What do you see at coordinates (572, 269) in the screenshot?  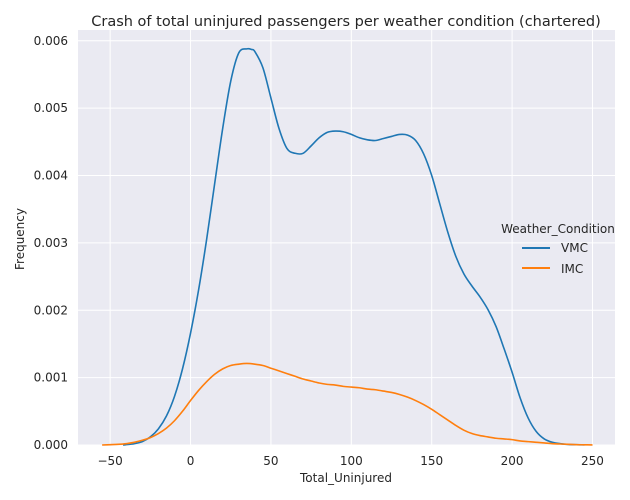 I see `legend-label-imc: IMC` at bounding box center [572, 269].